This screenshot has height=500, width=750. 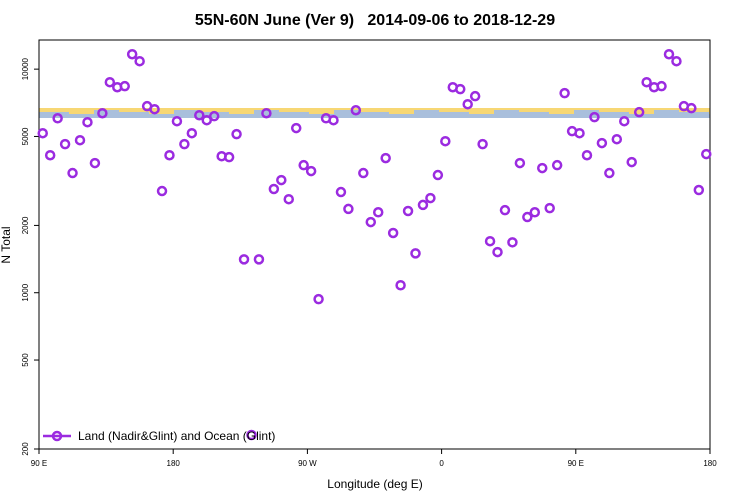 What do you see at coordinates (374, 484) in the screenshot?
I see `x-axis-label: Longitude (deg E)` at bounding box center [374, 484].